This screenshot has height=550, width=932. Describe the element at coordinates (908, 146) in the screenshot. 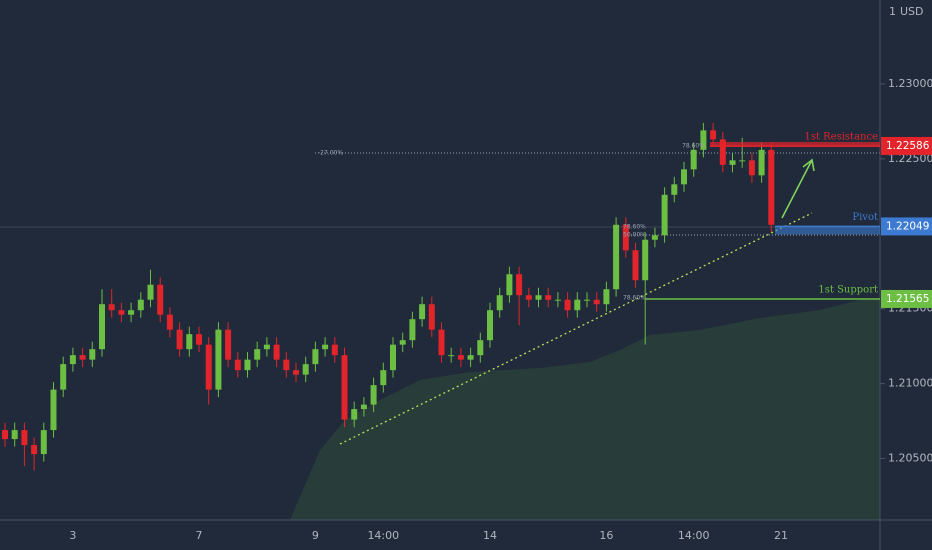

I see `price-label: 1.22586` at that location.